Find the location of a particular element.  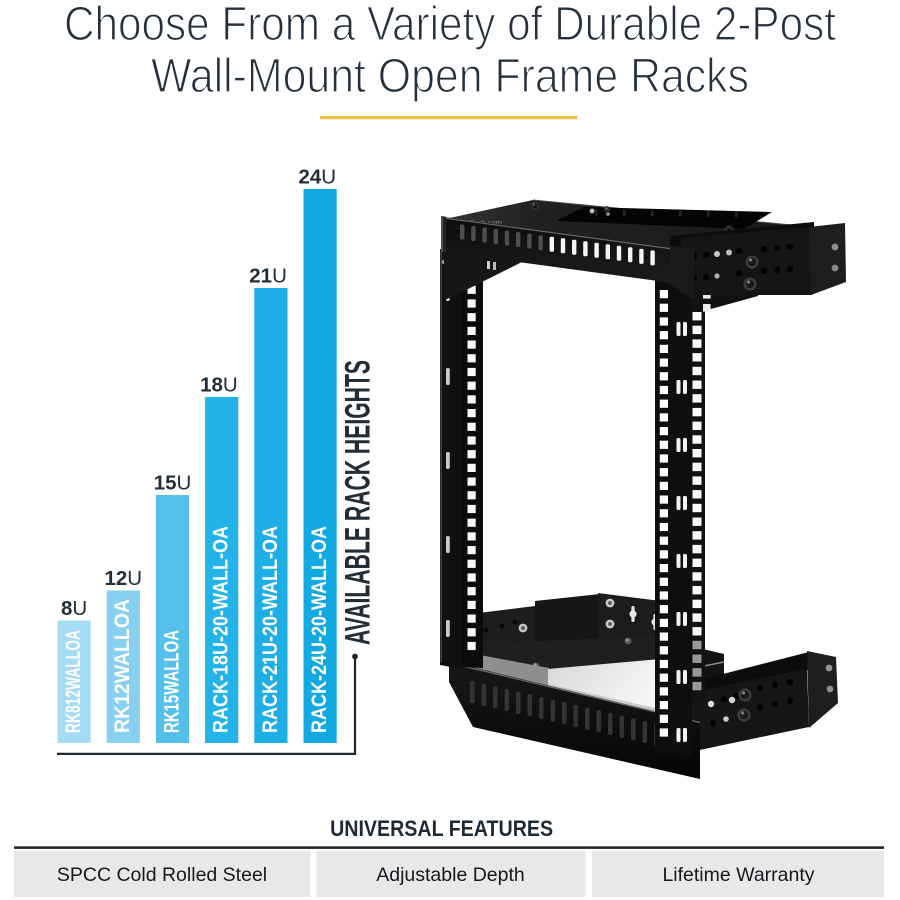

svg-text: RK812WALLOA is located at coordinates (73, 681).